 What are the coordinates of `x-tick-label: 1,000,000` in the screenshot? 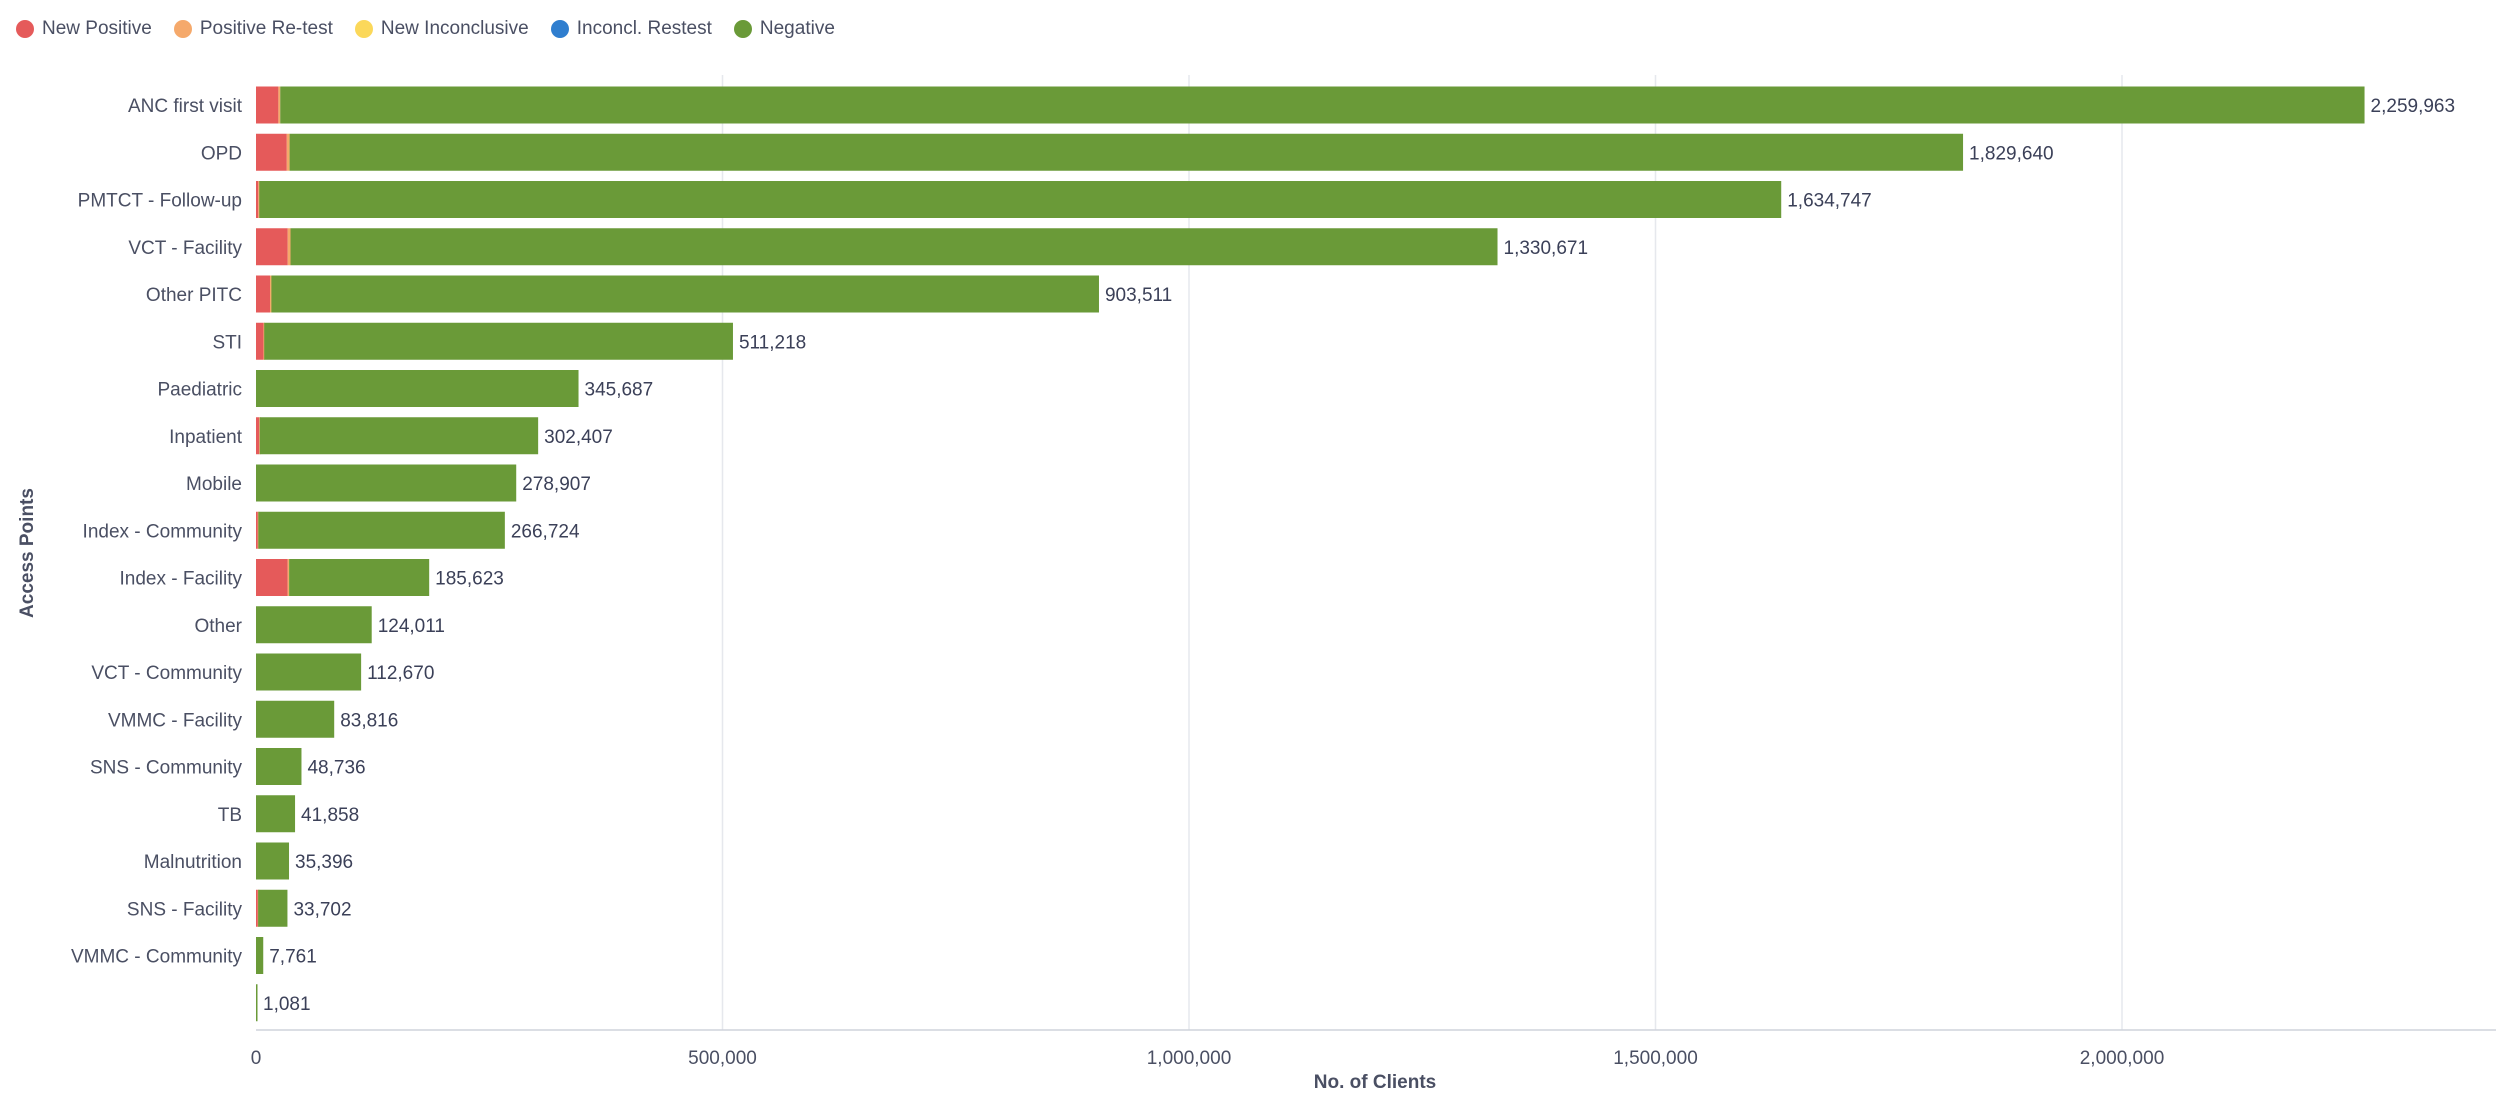 It's located at (1189, 1058).